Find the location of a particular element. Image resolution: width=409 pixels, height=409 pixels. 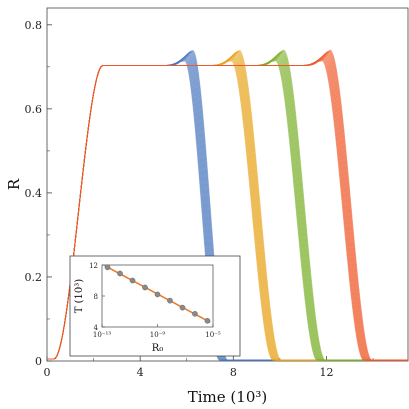

inset-x-tick-label: 10⁻⁹ is located at coordinates (158, 335).